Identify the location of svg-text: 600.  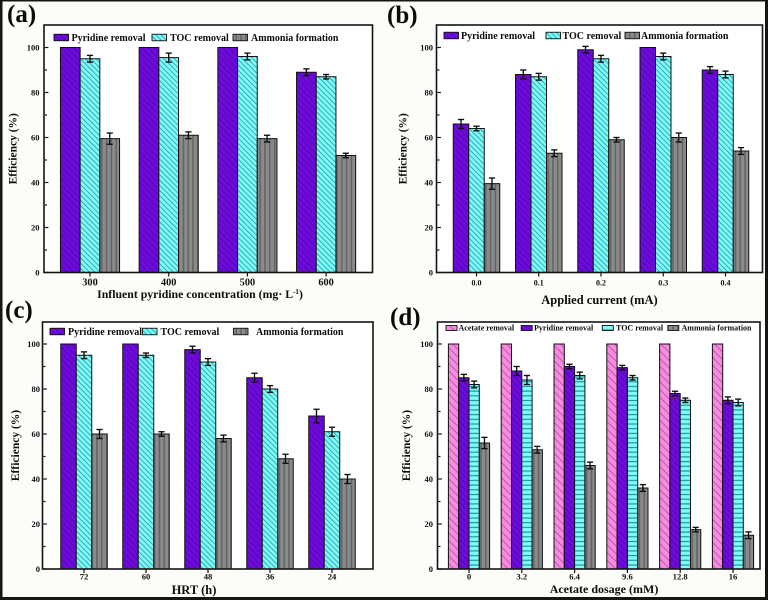
(325, 283).